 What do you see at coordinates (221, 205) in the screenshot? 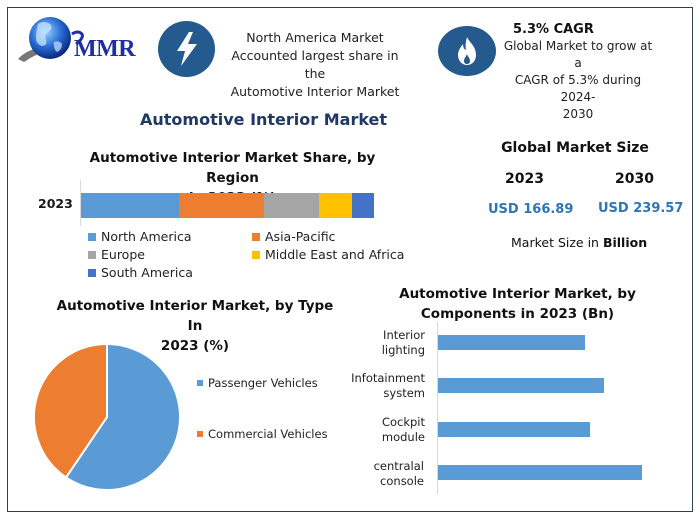
I see `bar-segment-asia-pacific` at bounding box center [221, 205].